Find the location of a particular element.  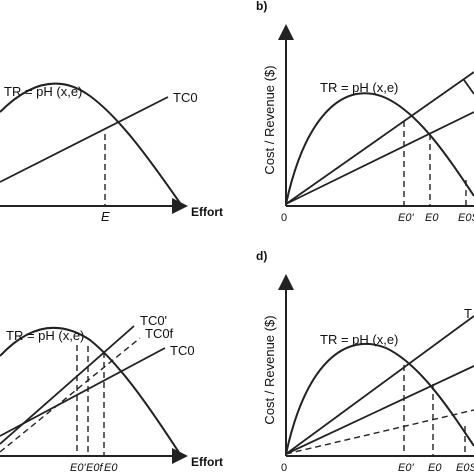

panel-a-tc0-label: TC0 is located at coordinates (185, 97).